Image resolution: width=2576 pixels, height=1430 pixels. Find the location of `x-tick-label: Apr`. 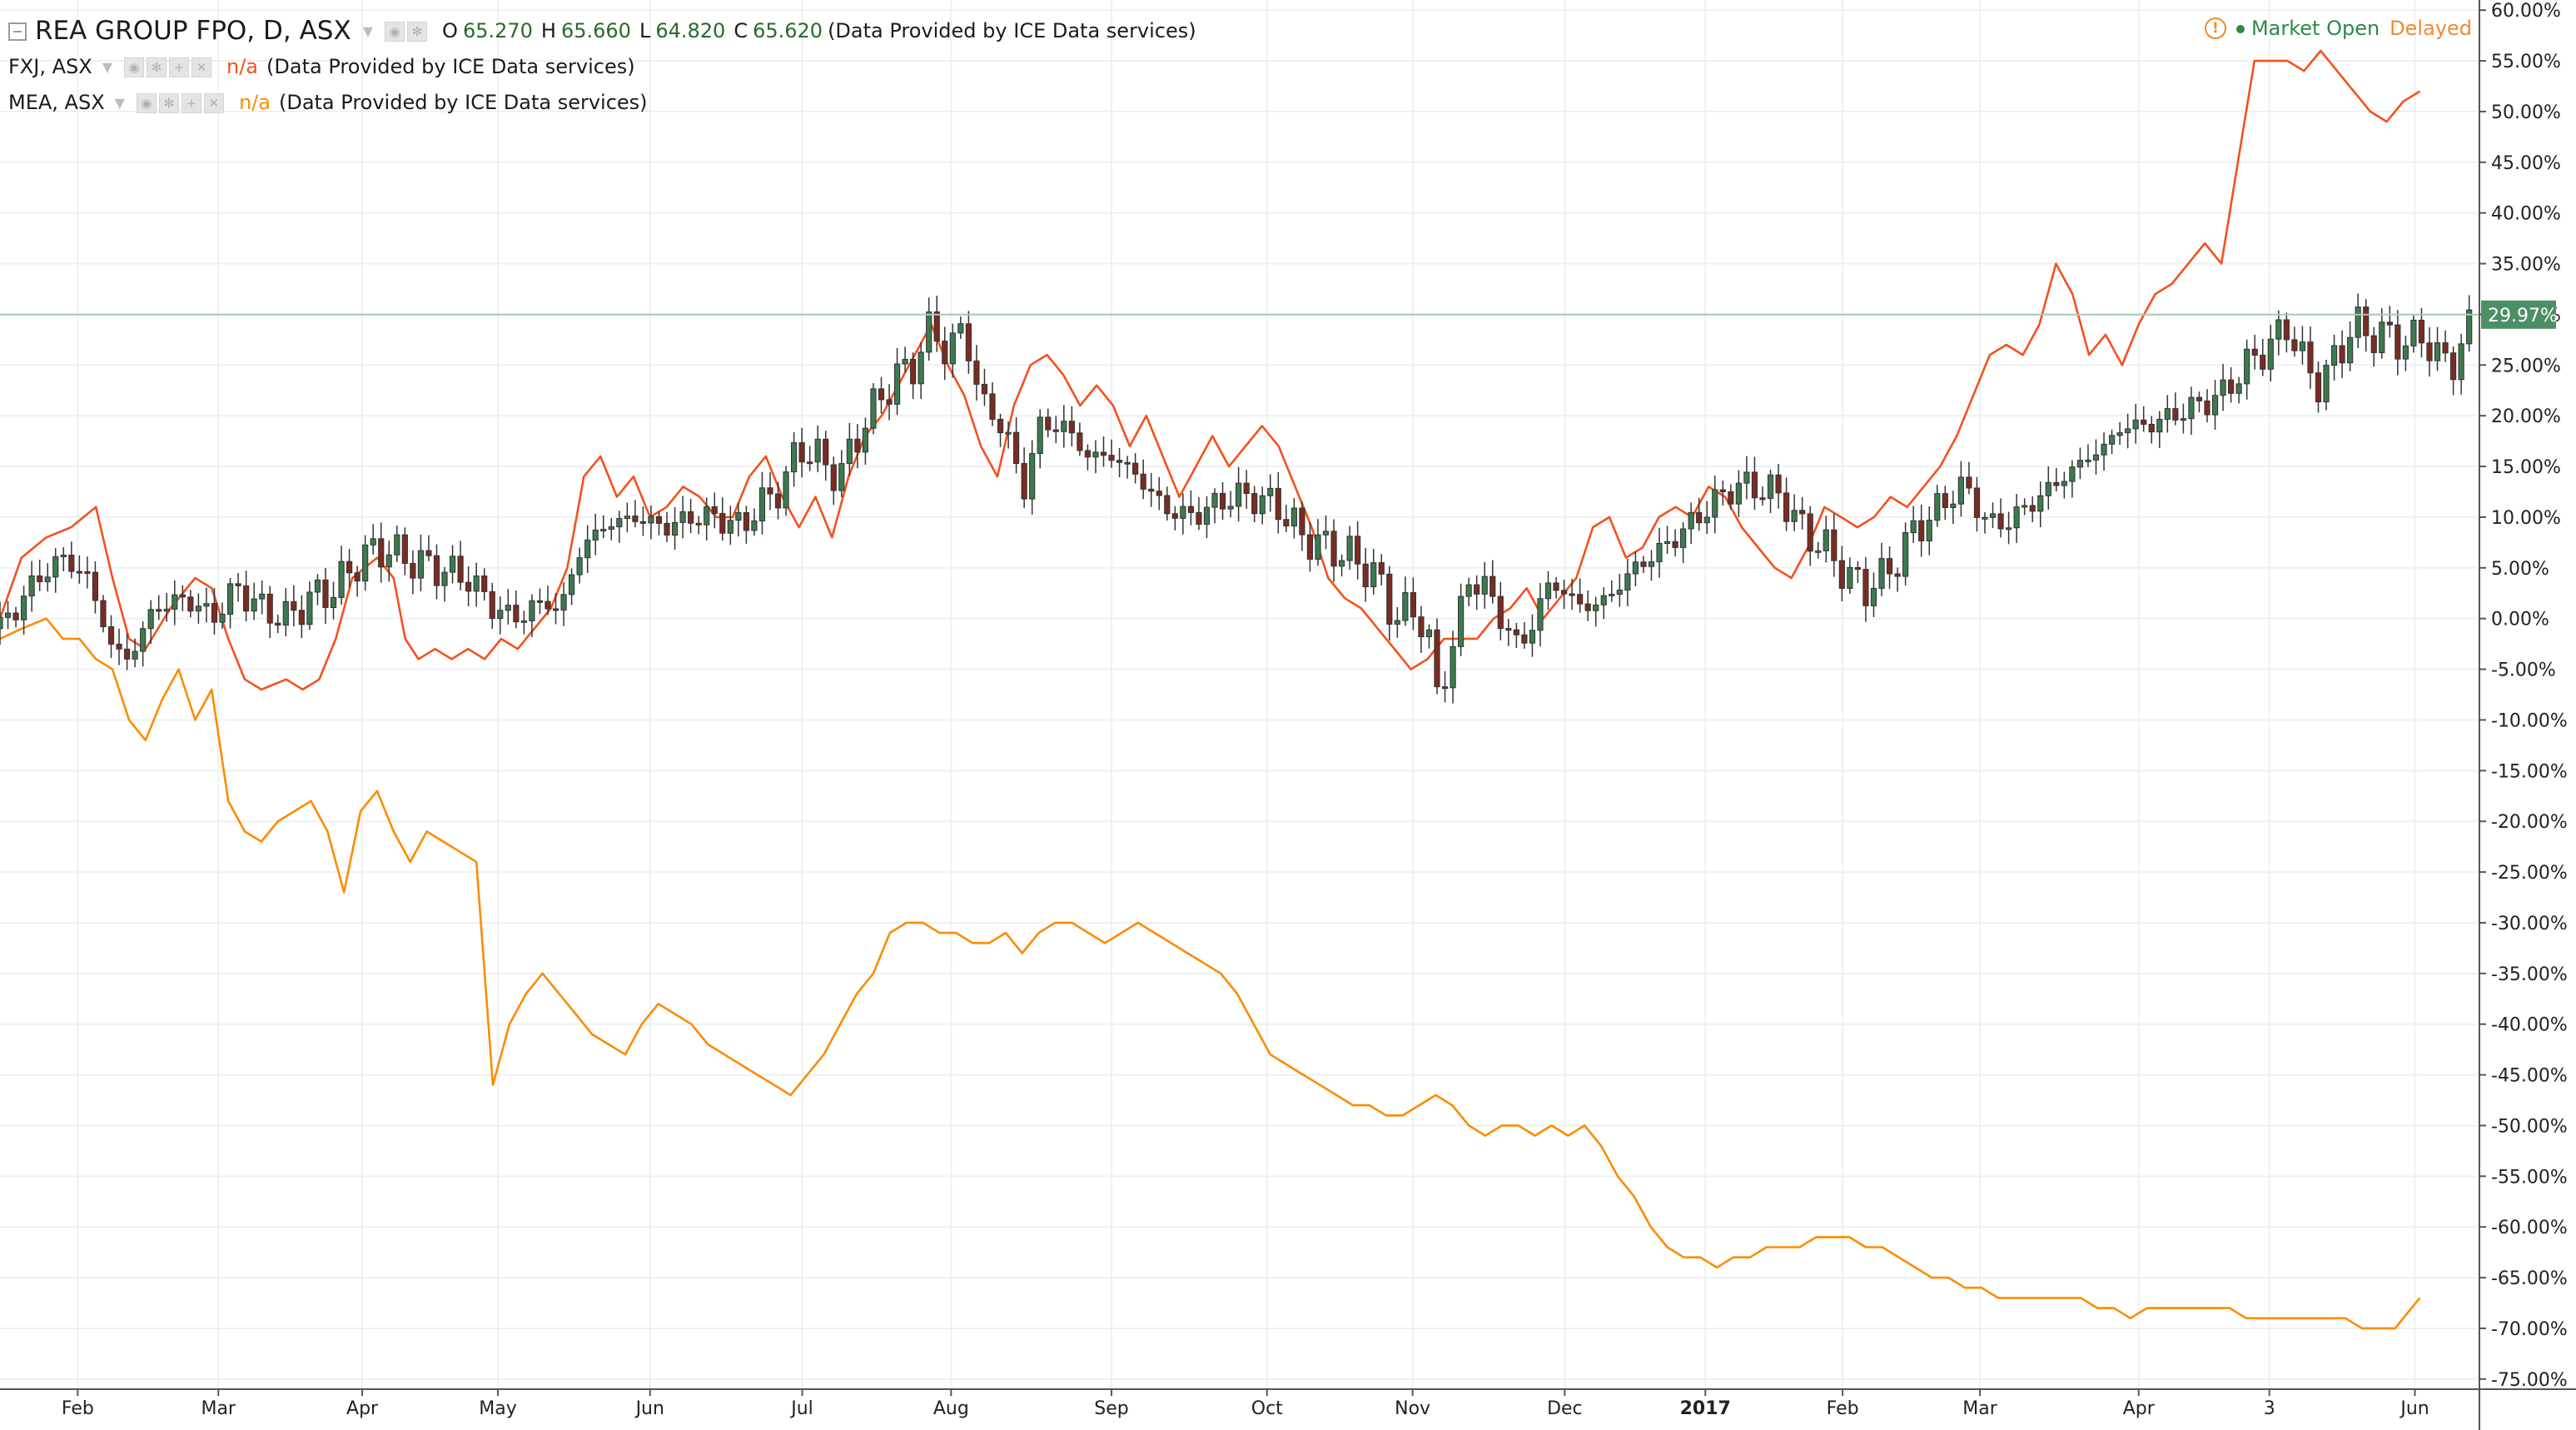

x-tick-label: Apr is located at coordinates (362, 1409).